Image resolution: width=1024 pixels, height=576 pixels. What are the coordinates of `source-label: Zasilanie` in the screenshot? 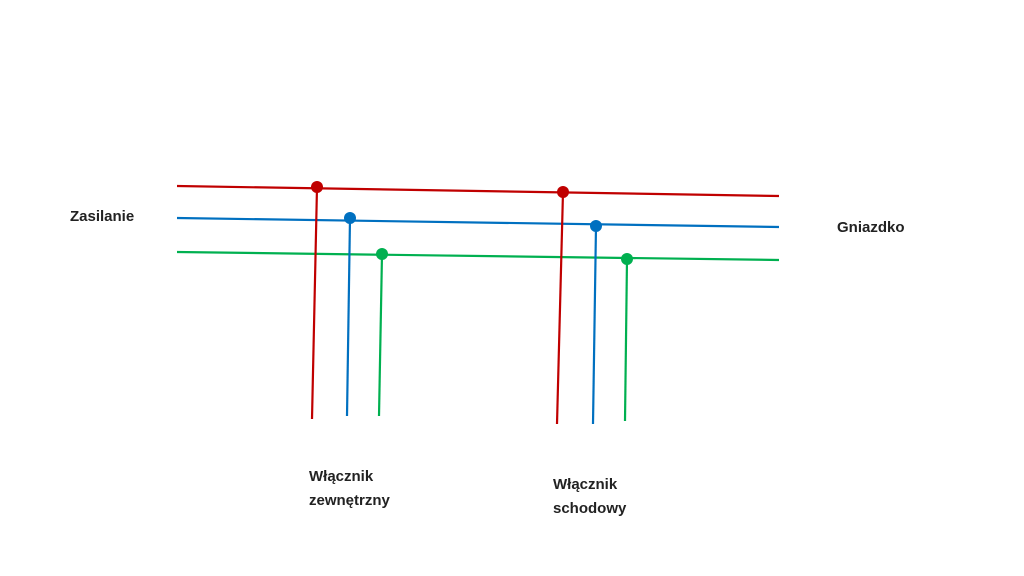 It's located at (102, 216).